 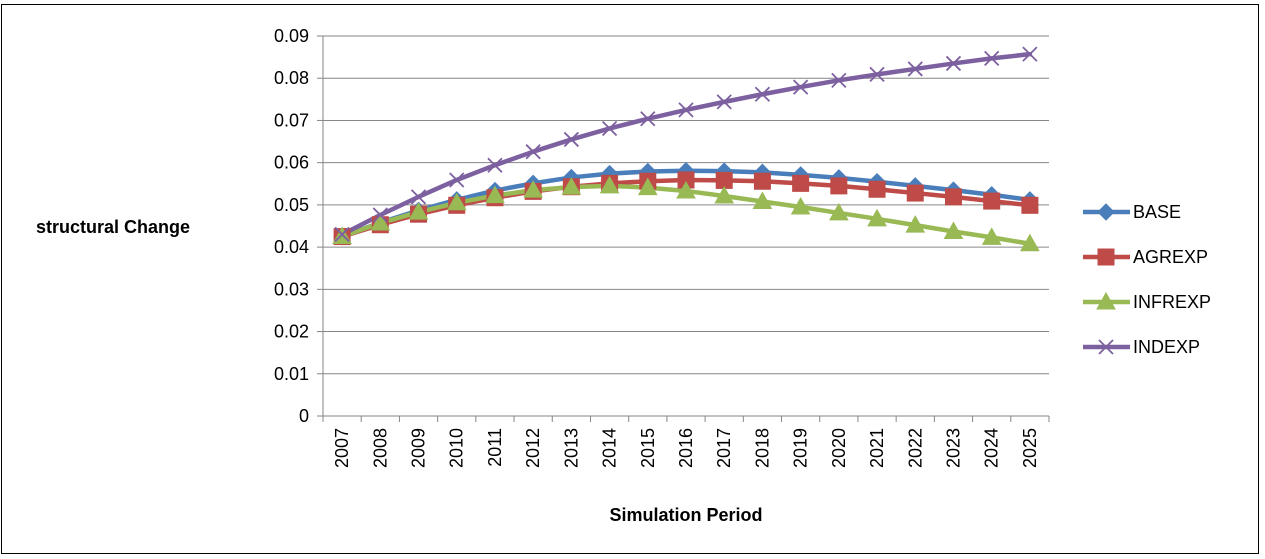 I want to click on x-tick-label: 2018, so click(x=762, y=448).